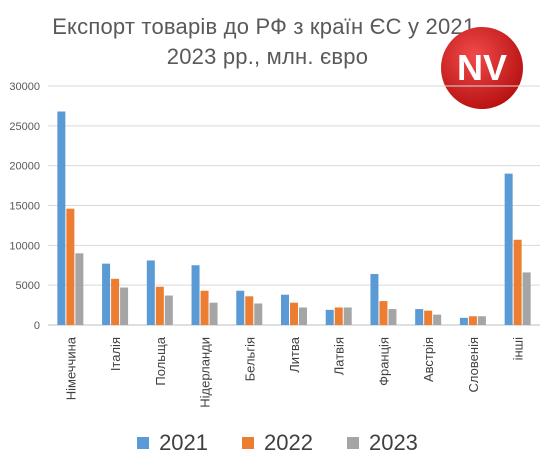 This screenshot has height=472, width=555. I want to click on legend-label: 2022, so click(288, 442).